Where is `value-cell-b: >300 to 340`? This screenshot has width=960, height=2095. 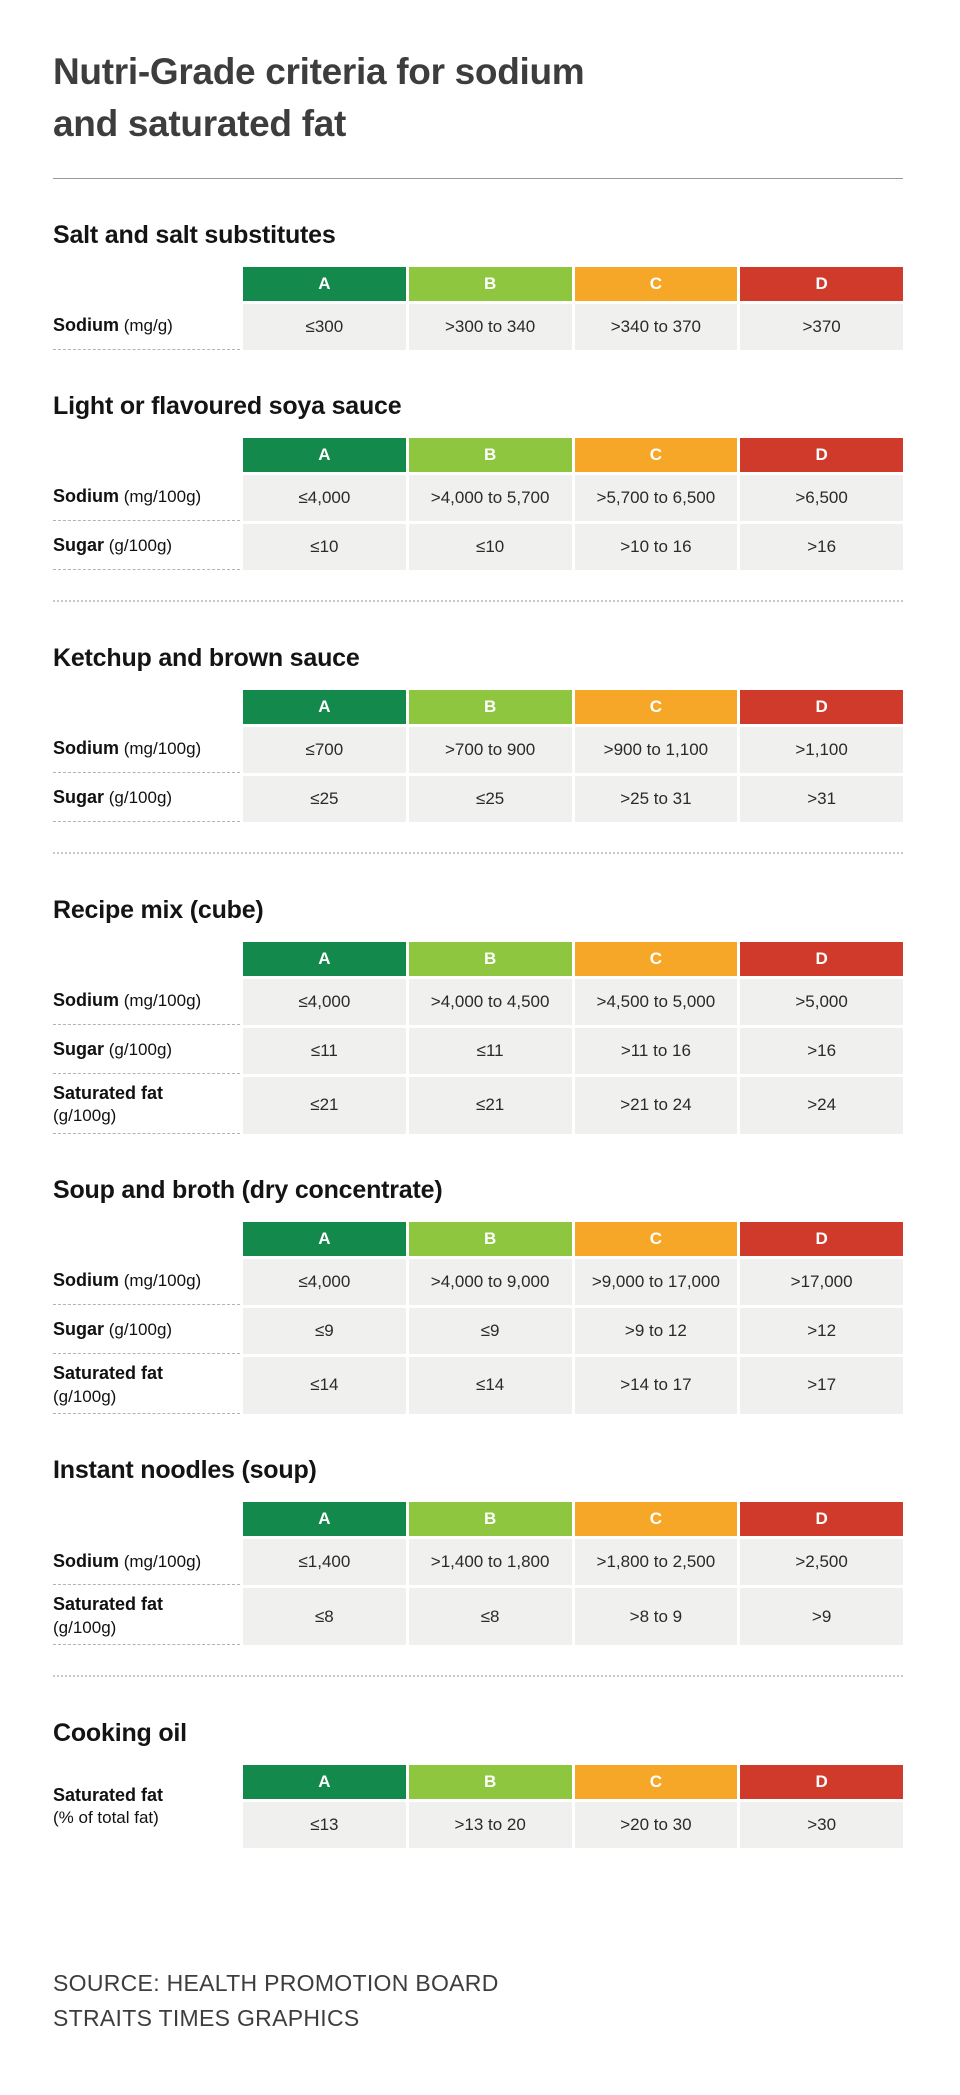
value-cell-b: >300 to 340 is located at coordinates (490, 326).